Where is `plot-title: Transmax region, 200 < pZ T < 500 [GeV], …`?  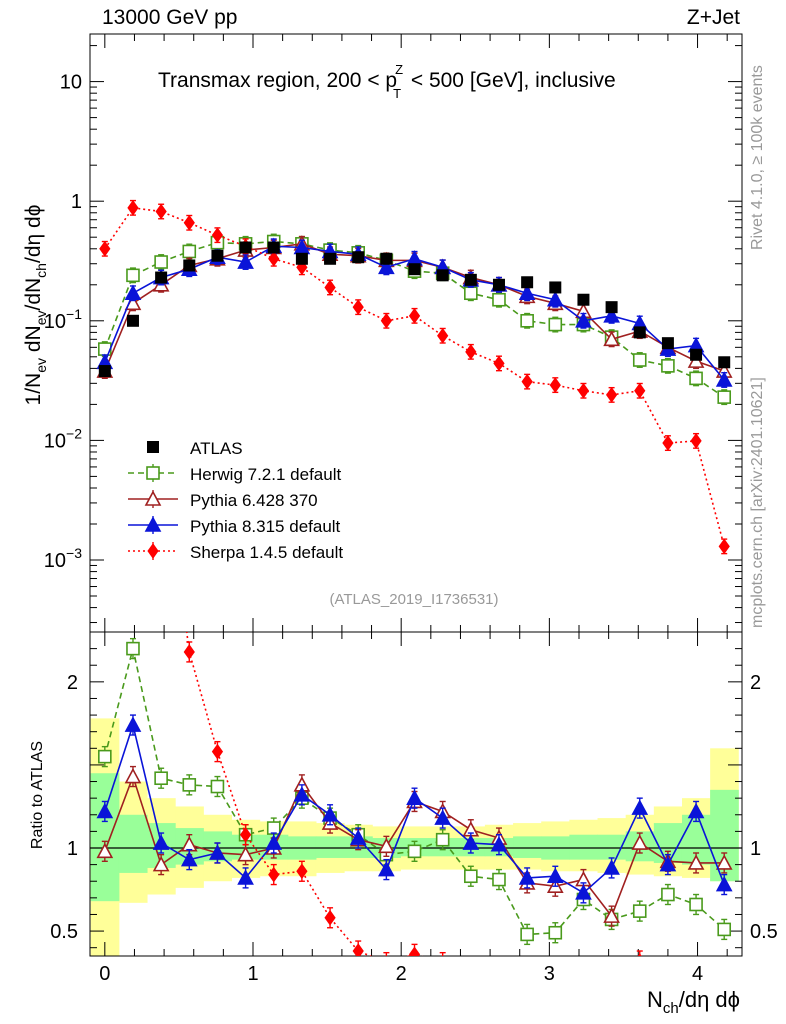
plot-title: Transmax region, 200 < pZ T < 500 [GeV], … is located at coordinates (387, 81).